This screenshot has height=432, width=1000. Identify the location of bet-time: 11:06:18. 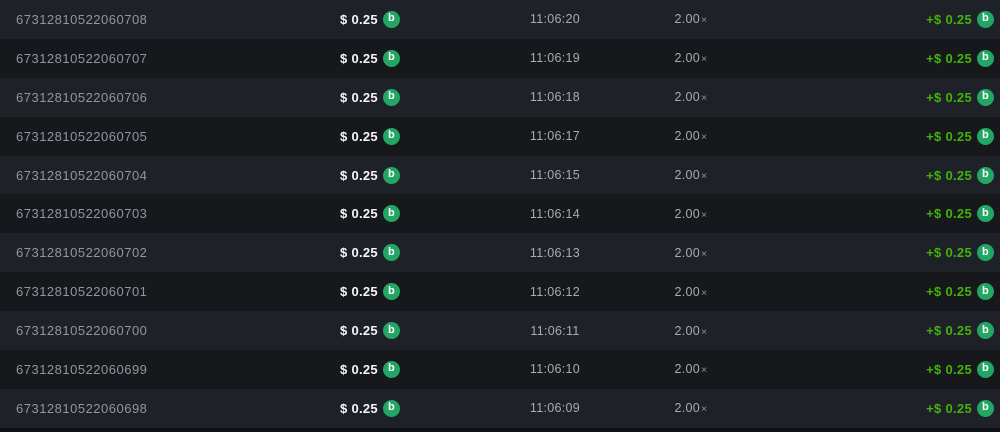
(555, 97).